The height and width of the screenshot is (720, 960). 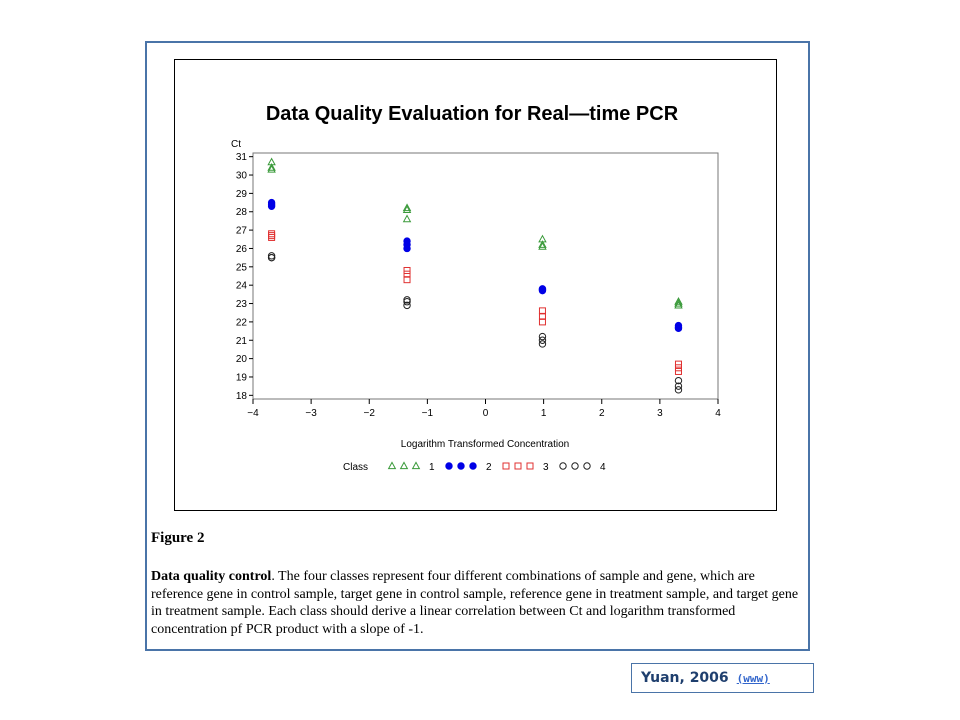 What do you see at coordinates (242, 341) in the screenshot?
I see `y-tick-label: 21` at bounding box center [242, 341].